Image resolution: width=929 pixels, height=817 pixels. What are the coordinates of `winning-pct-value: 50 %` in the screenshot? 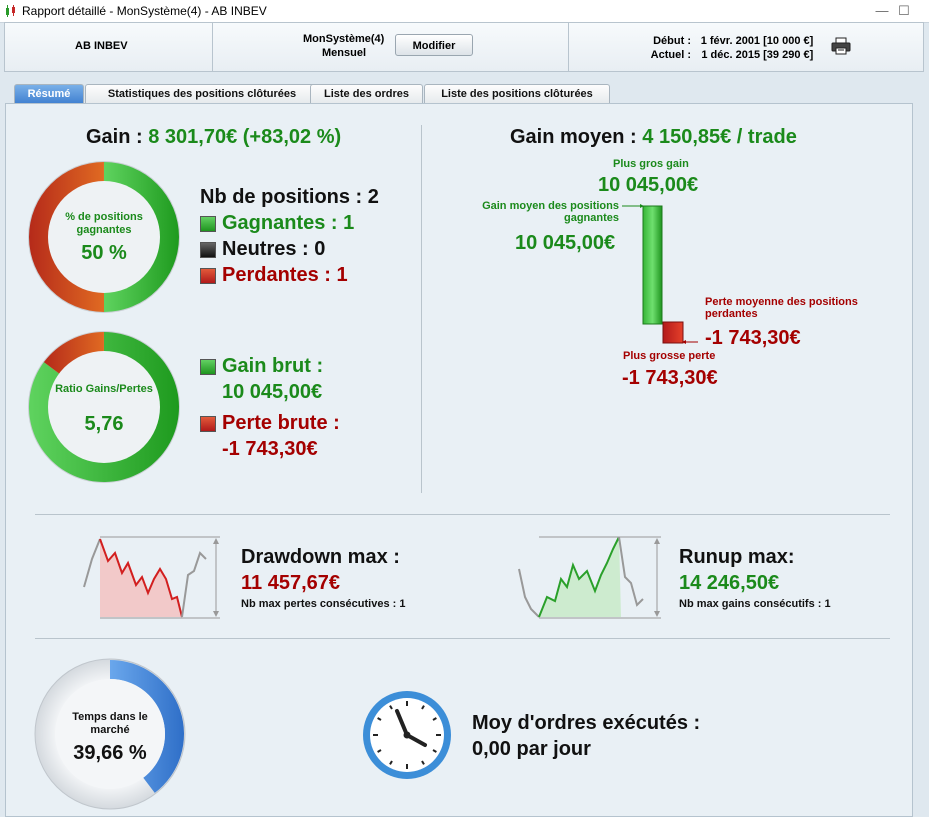 It's located at (104, 253).